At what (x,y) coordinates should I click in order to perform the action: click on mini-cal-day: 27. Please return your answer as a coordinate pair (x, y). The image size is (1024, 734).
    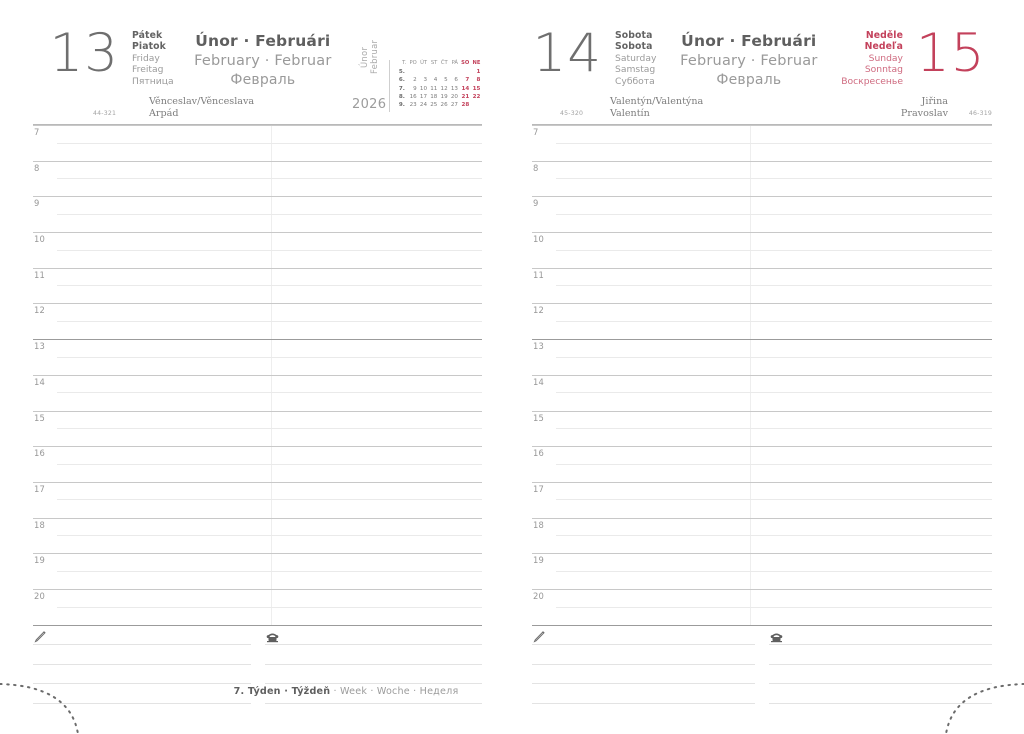
    Looking at the image, I should click on (454, 105).